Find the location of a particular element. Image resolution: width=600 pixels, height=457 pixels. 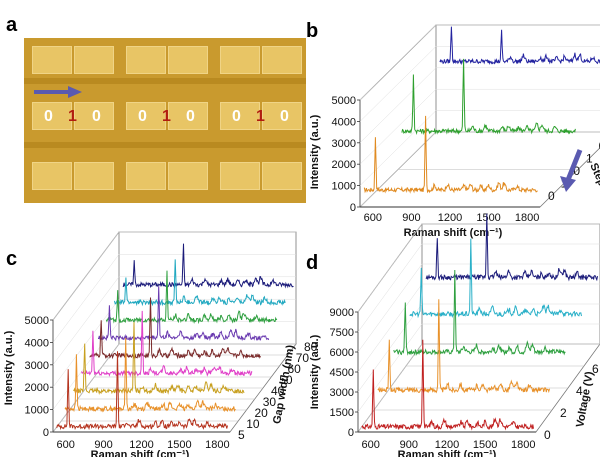

x-tick-label: 900 is located at coordinates (409, 445).